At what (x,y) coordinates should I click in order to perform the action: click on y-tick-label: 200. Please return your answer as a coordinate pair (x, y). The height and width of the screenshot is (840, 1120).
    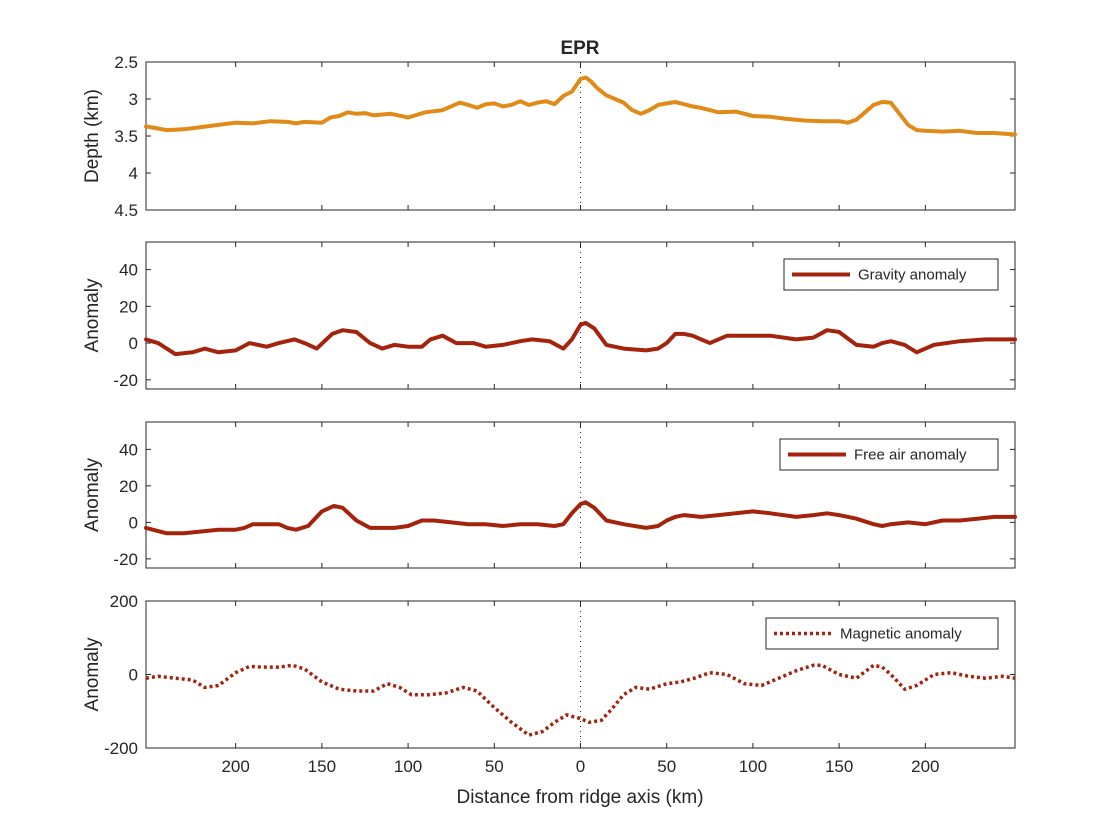
    Looking at the image, I should click on (124, 601).